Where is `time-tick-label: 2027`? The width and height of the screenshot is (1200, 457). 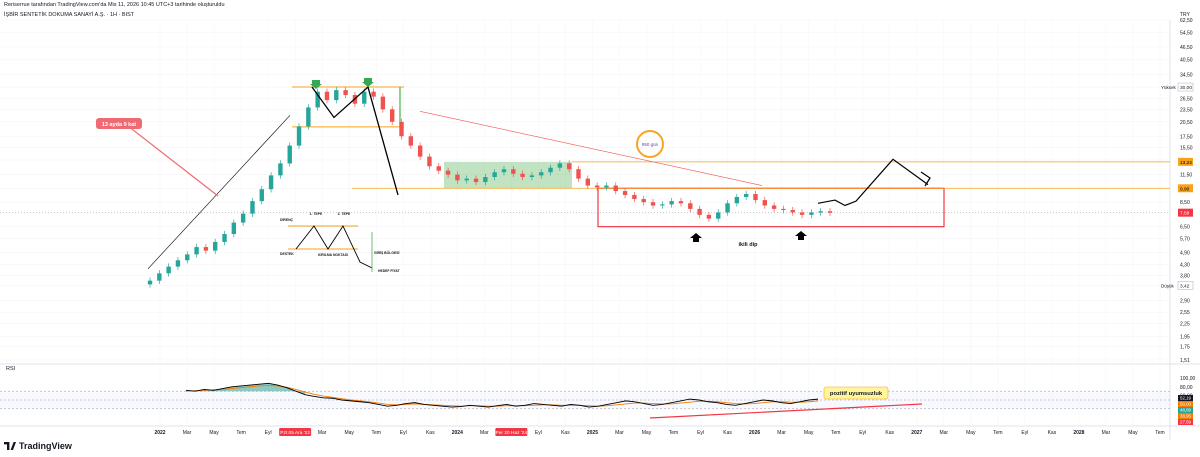
time-tick-label: 2027 is located at coordinates (916, 433).